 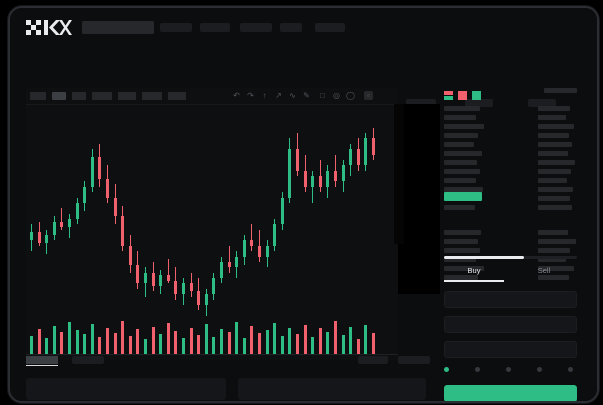 I want to click on book-both-icon, so click(x=448, y=93).